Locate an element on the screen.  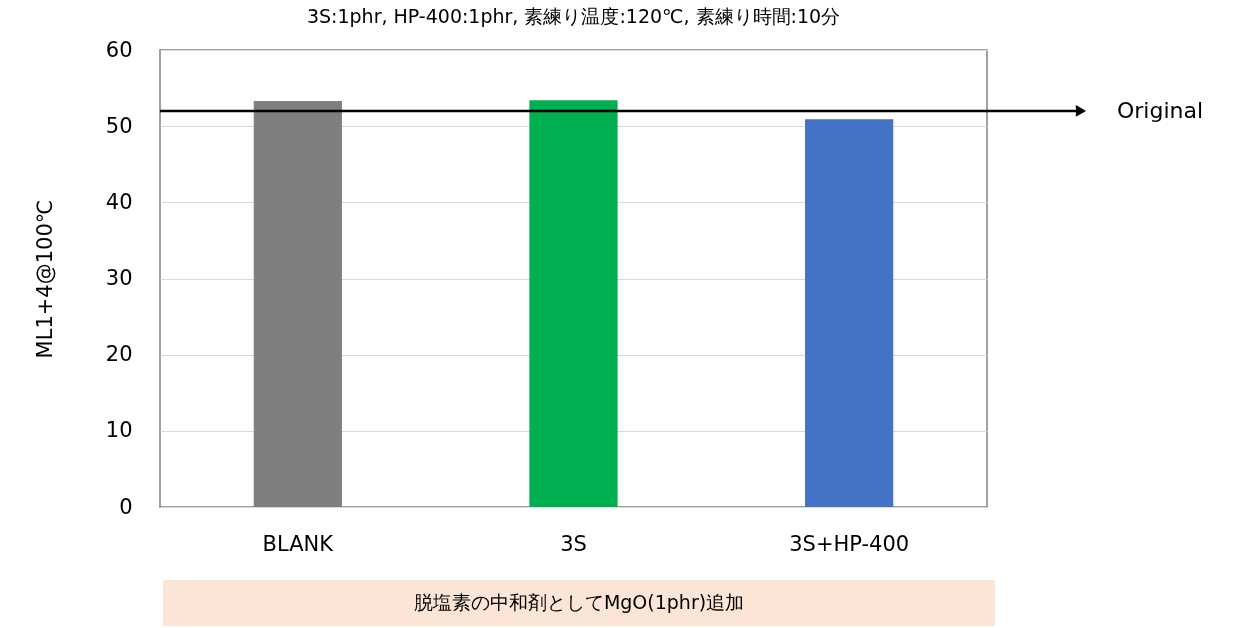
chart-title: 3S:1phr, HP-400:1phr, 素練り温度:120℃, 素練り時間:10分 is located at coordinates (573, 16).